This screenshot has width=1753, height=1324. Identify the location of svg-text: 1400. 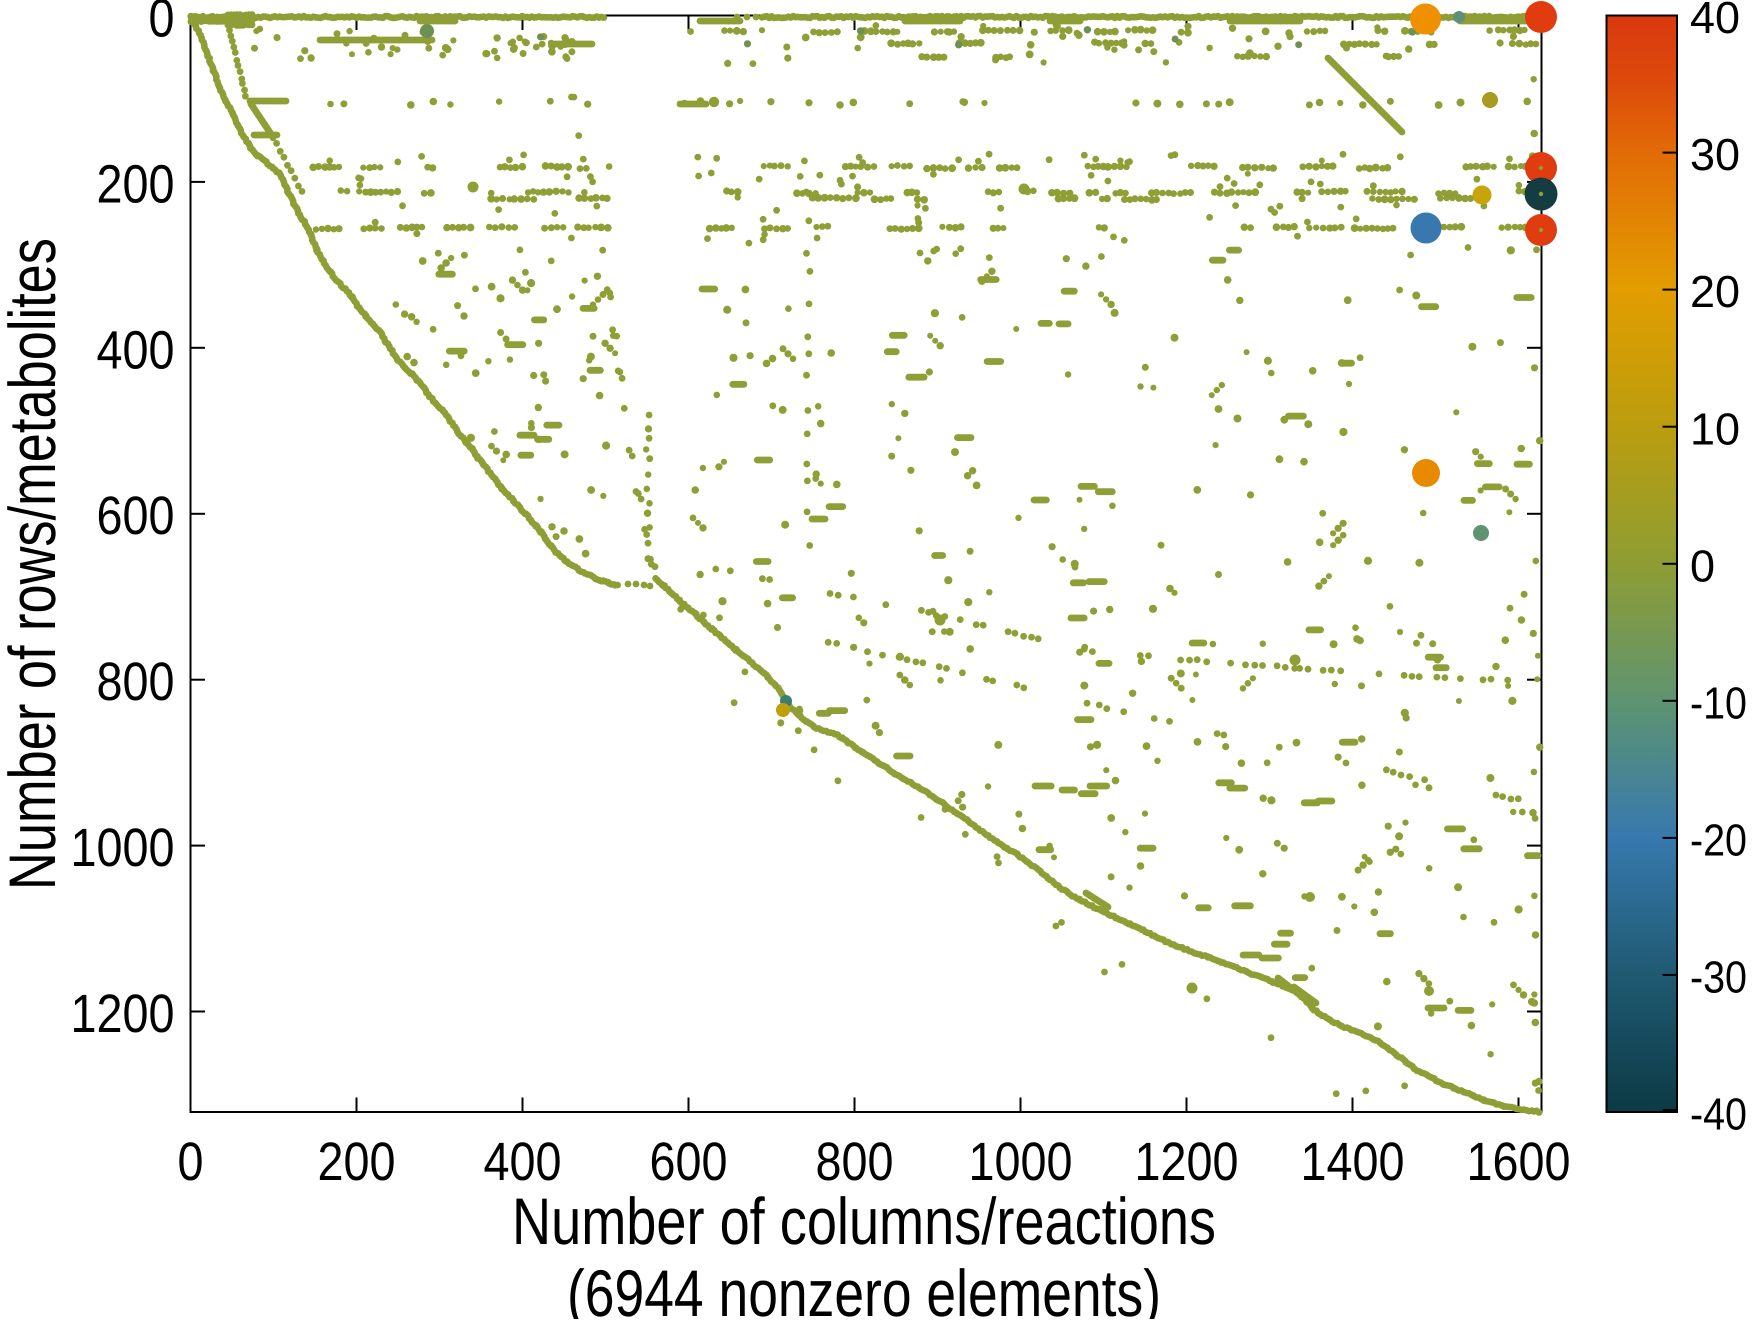
(1353, 1162).